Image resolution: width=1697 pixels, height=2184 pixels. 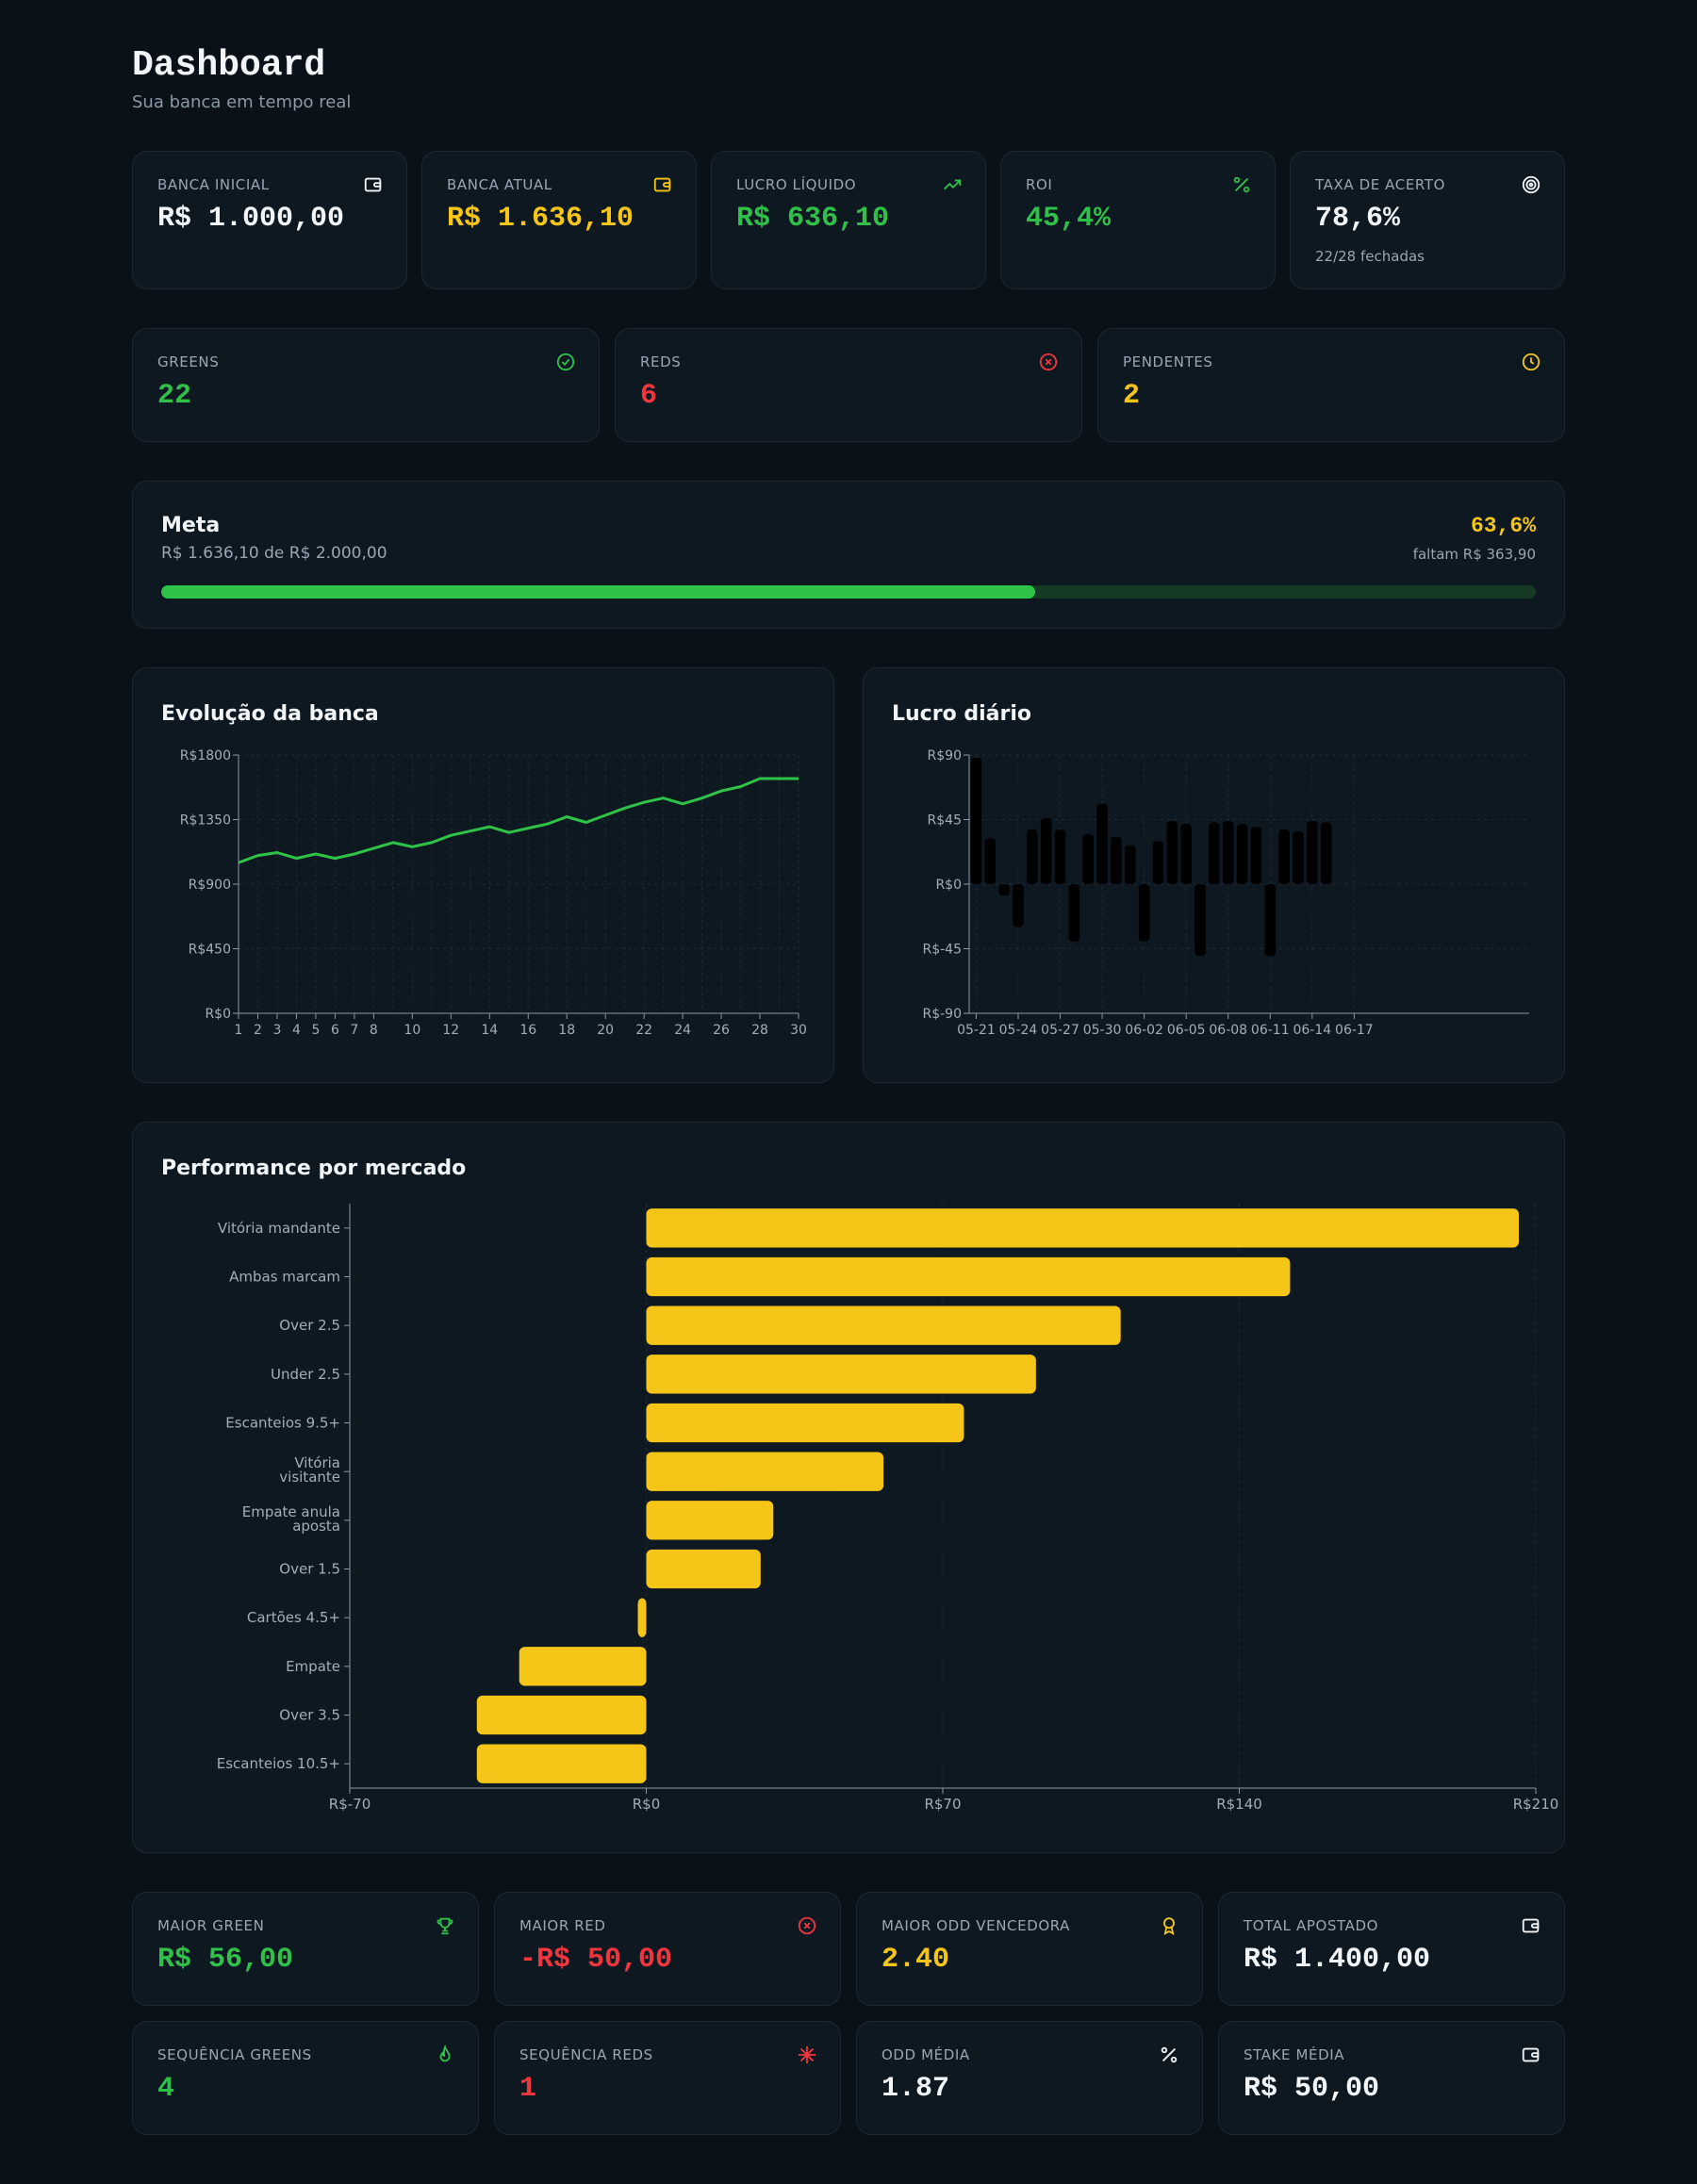 I want to click on x-tick-label: R$-70, so click(x=350, y=1804).